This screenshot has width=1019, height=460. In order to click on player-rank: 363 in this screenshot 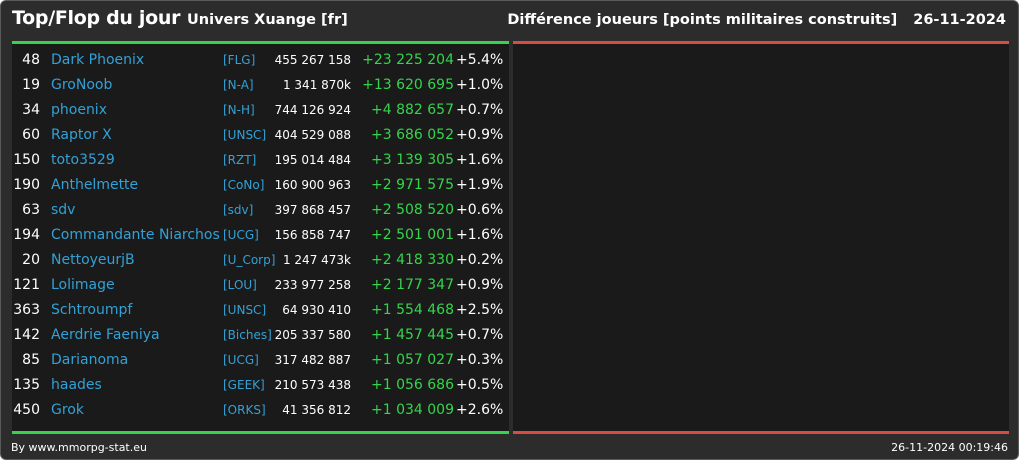, I will do `click(26, 310)`.